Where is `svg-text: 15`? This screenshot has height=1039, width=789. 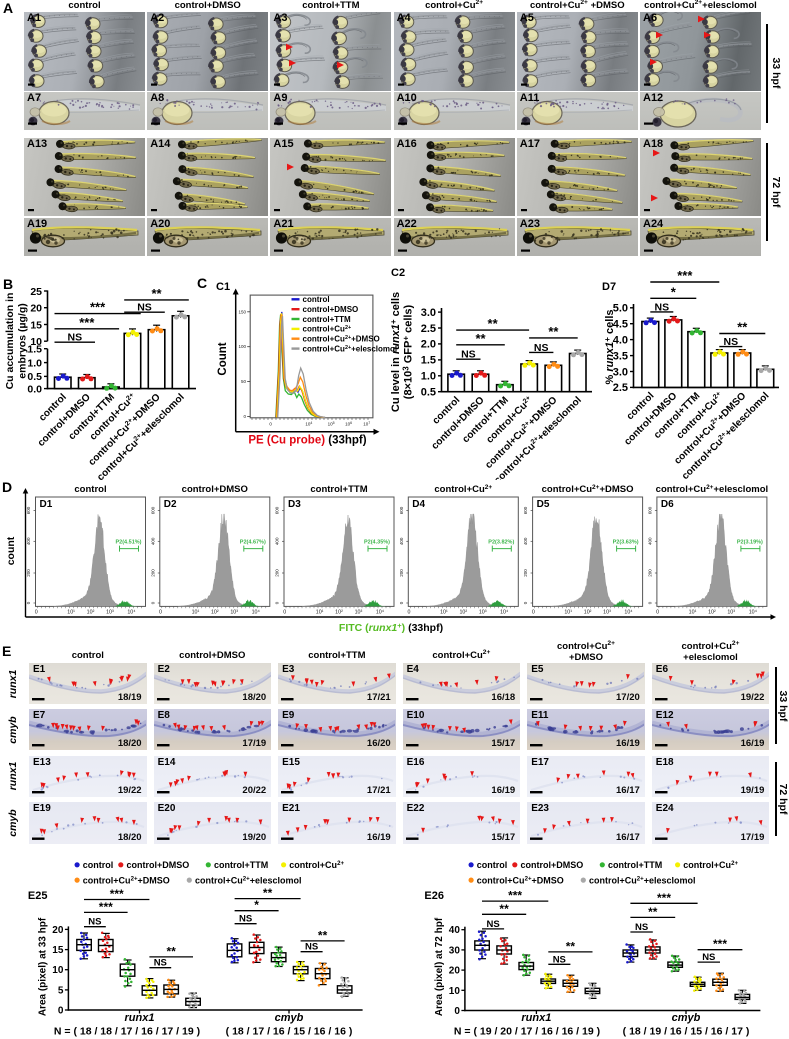
svg-text: 15 is located at coordinates (36, 325).